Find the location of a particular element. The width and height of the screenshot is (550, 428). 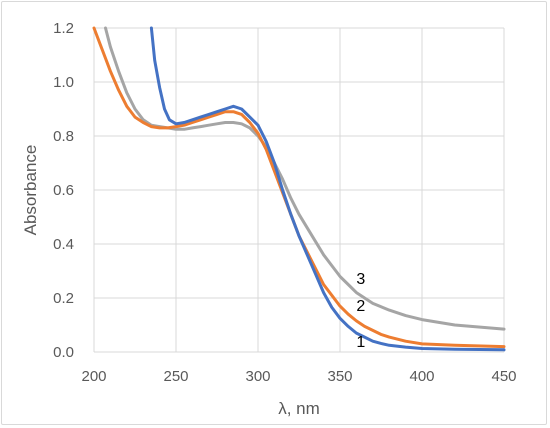

y-tick-label: 0.4 is located at coordinates (63, 244).